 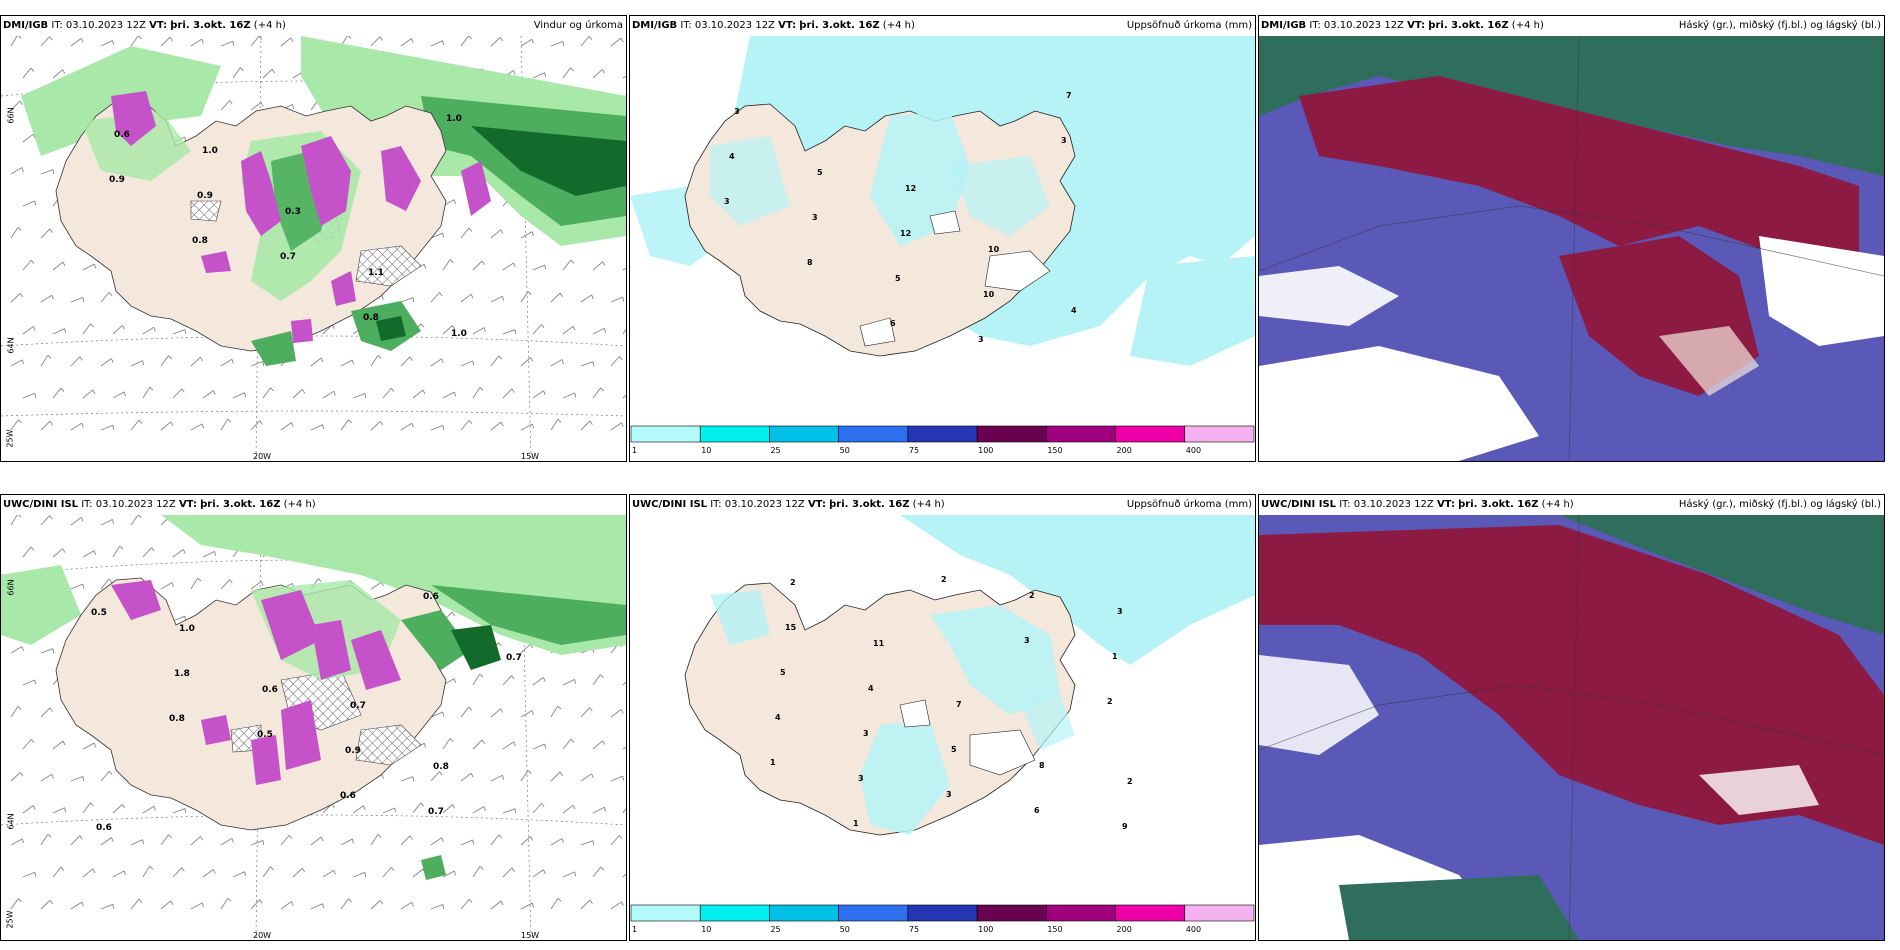 What do you see at coordinates (530, 935) in the screenshot?
I see `lon-label-15: 15W` at bounding box center [530, 935].